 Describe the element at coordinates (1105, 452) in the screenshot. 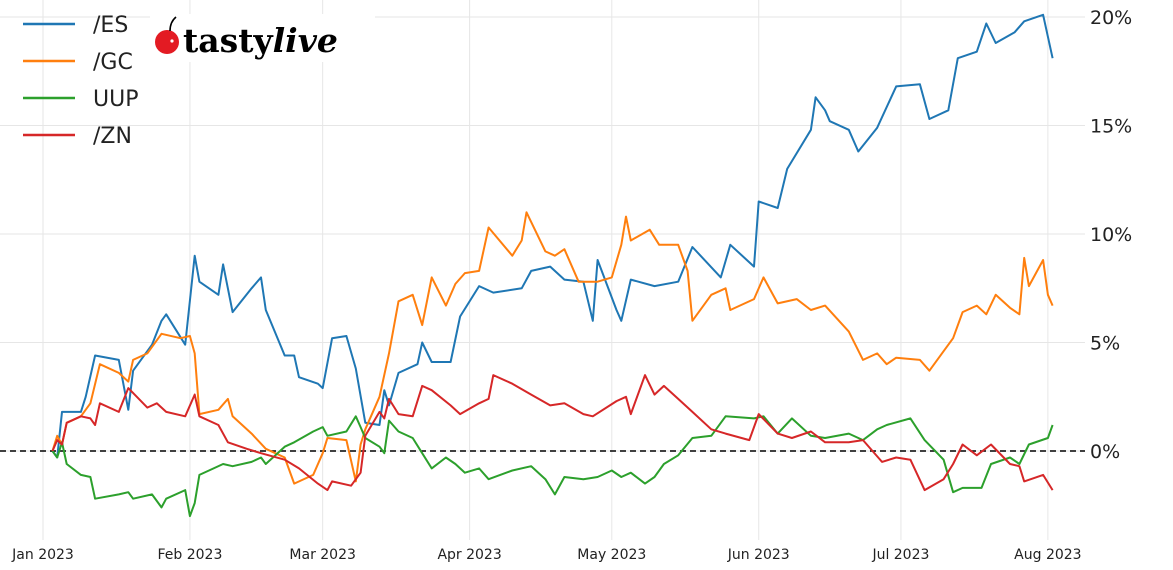

I see `y-tick-label: 0%` at that location.